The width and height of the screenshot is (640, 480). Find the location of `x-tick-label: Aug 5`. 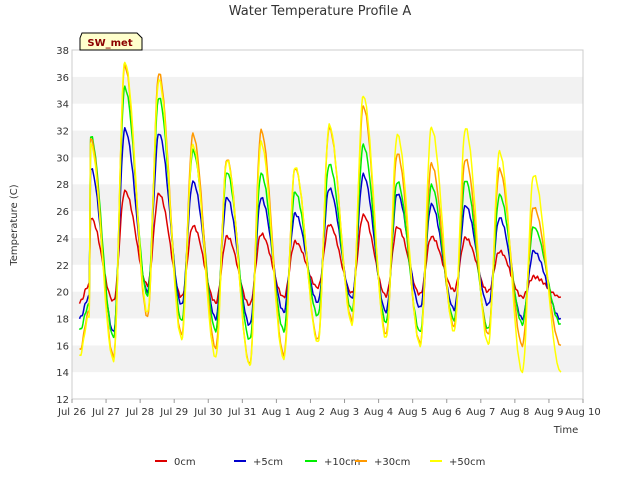

x-tick-label: Aug 5 is located at coordinates (412, 412).